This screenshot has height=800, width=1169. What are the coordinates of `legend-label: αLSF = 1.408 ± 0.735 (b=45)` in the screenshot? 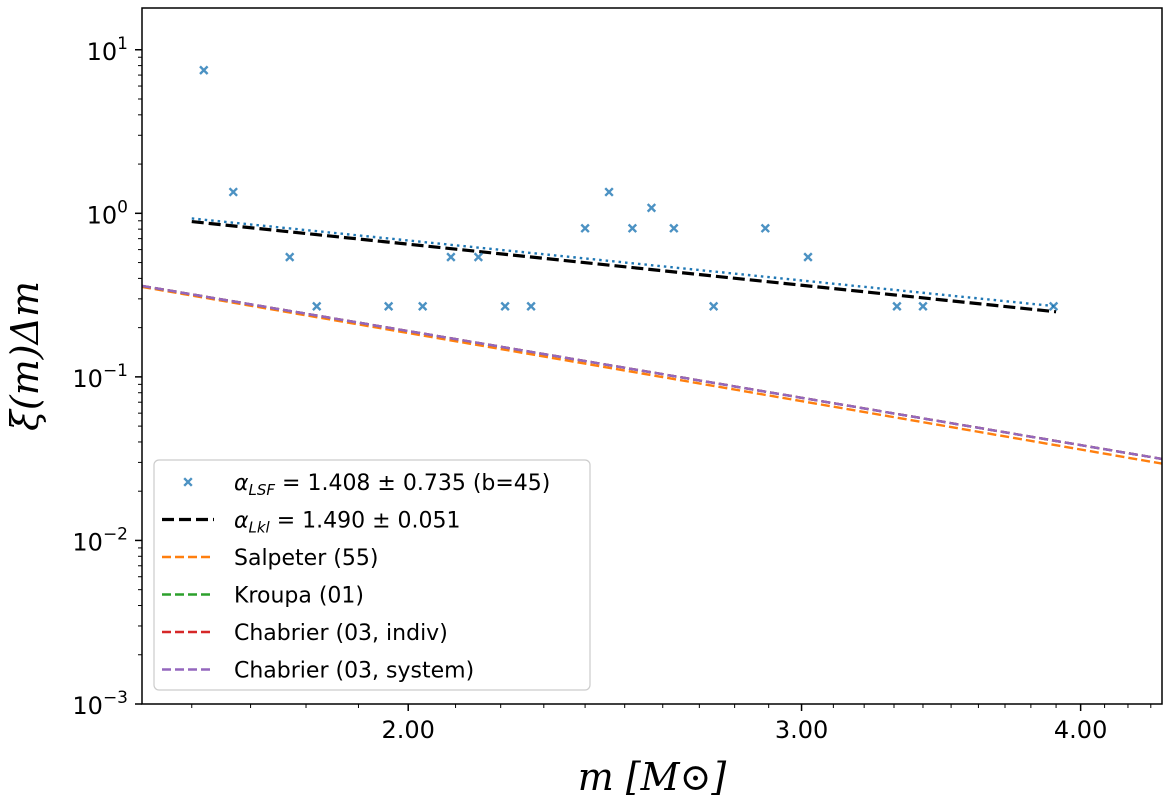 It's located at (392, 485).